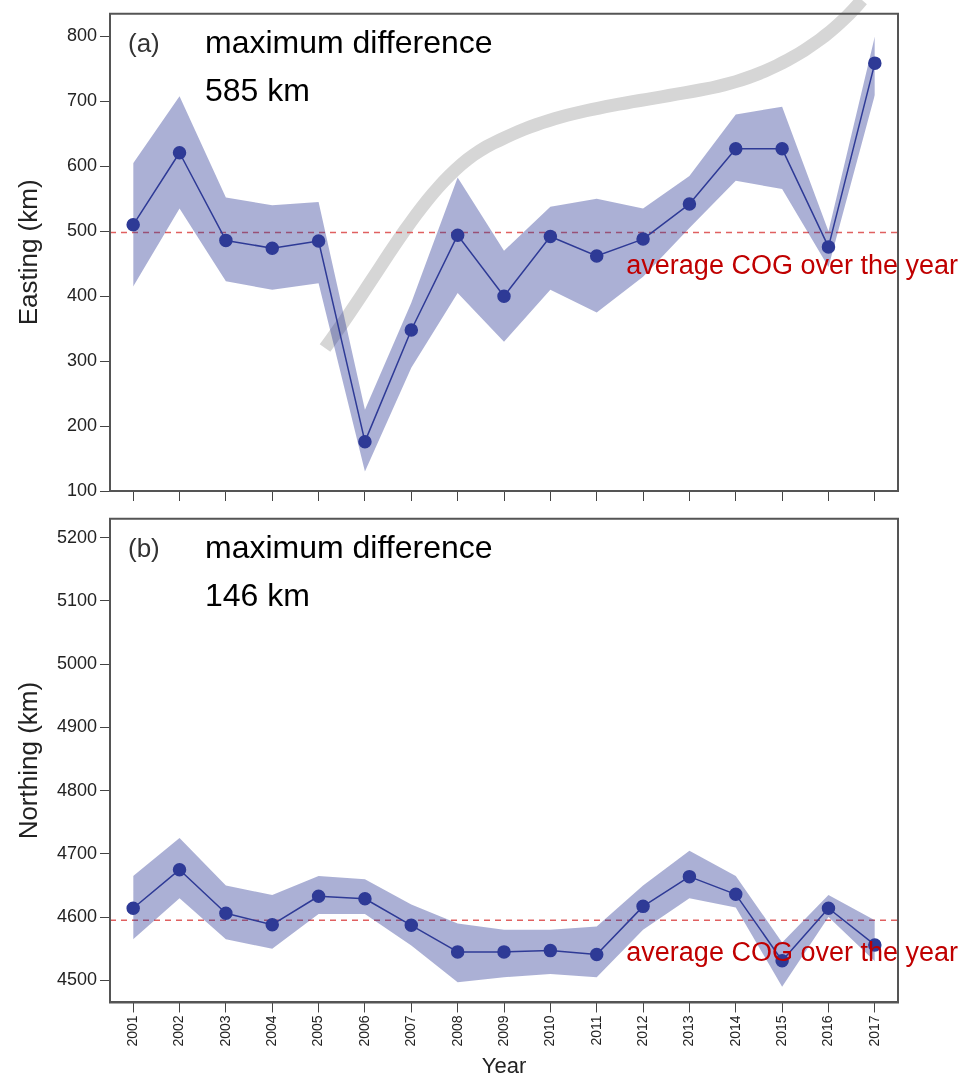  Describe the element at coordinates (81, 165) in the screenshot. I see `y-tick-label: 600` at that location.